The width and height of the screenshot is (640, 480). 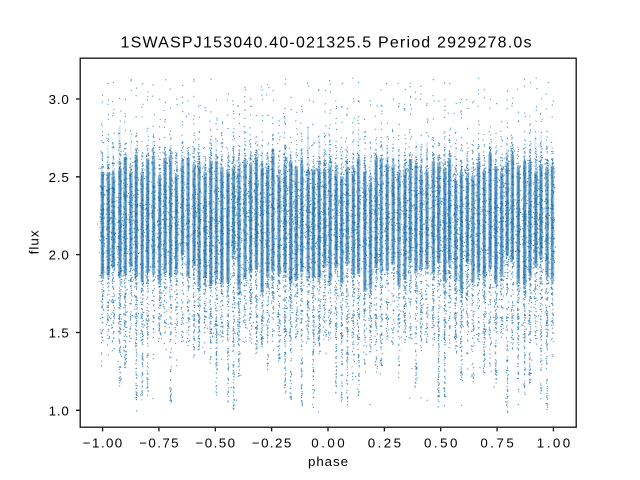 I want to click on svg-text: 0.75, so click(x=496, y=443).